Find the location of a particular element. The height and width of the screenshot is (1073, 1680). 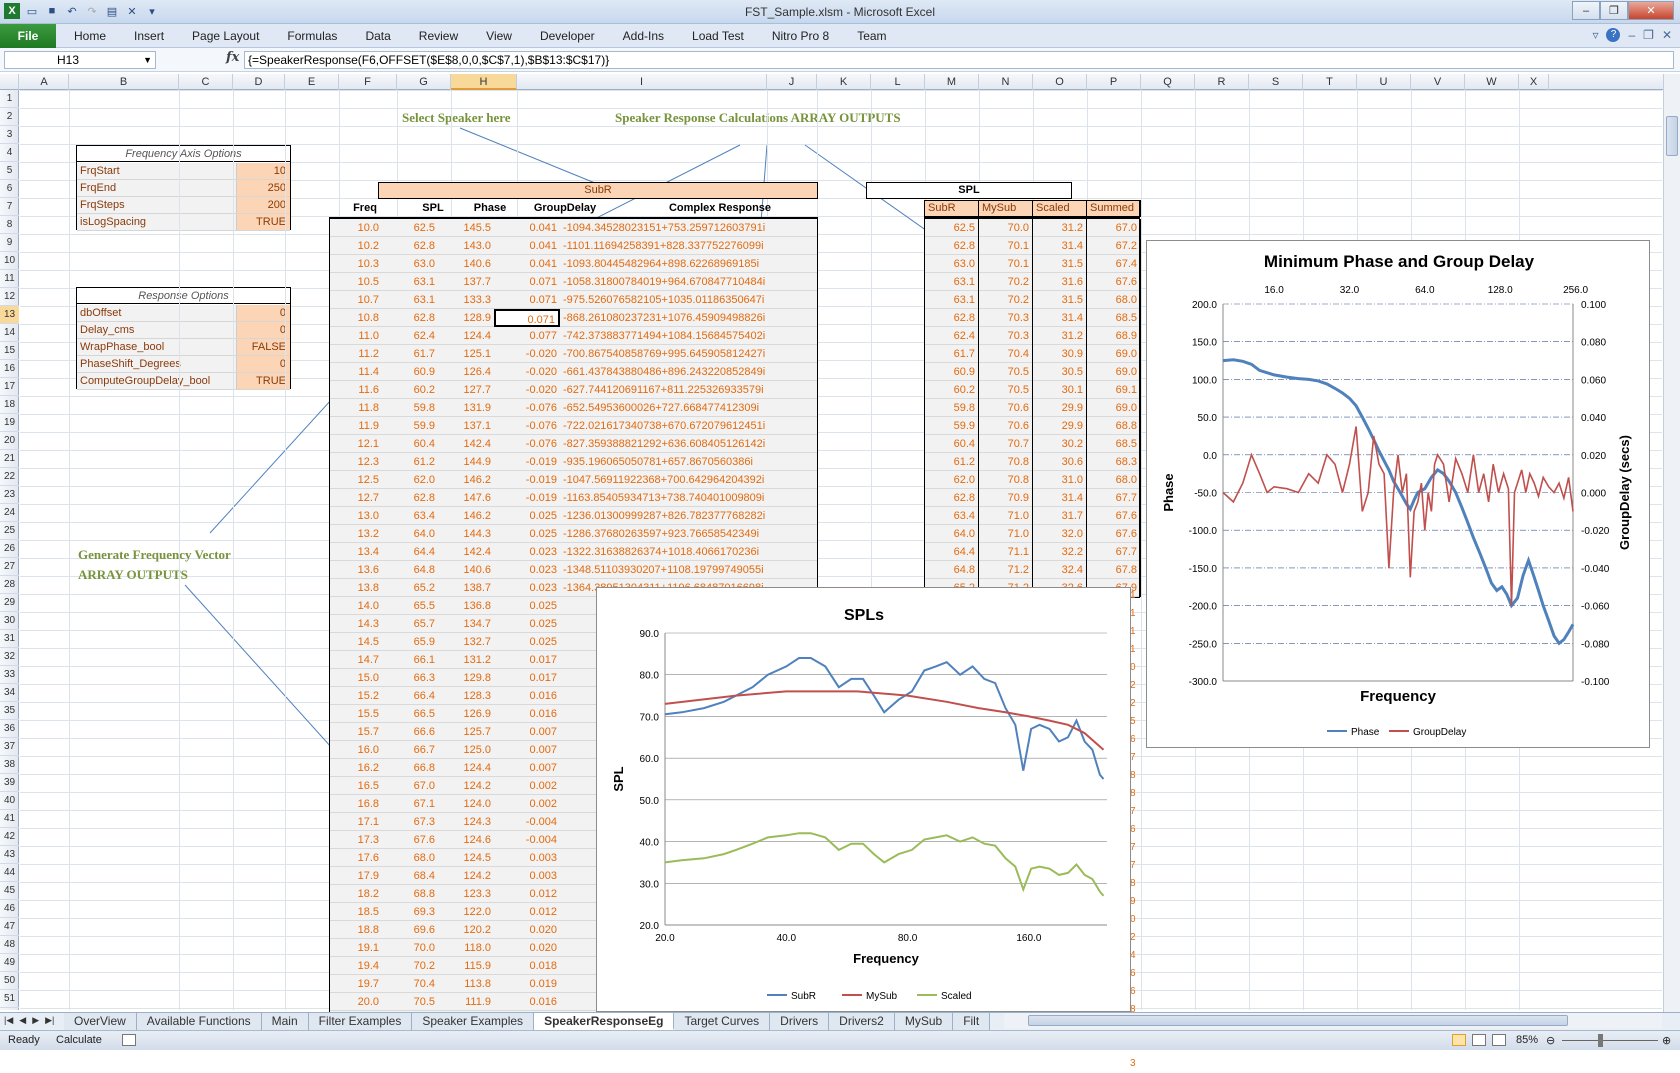

spl-value-cell: 31.6 is located at coordinates (1060, 282).